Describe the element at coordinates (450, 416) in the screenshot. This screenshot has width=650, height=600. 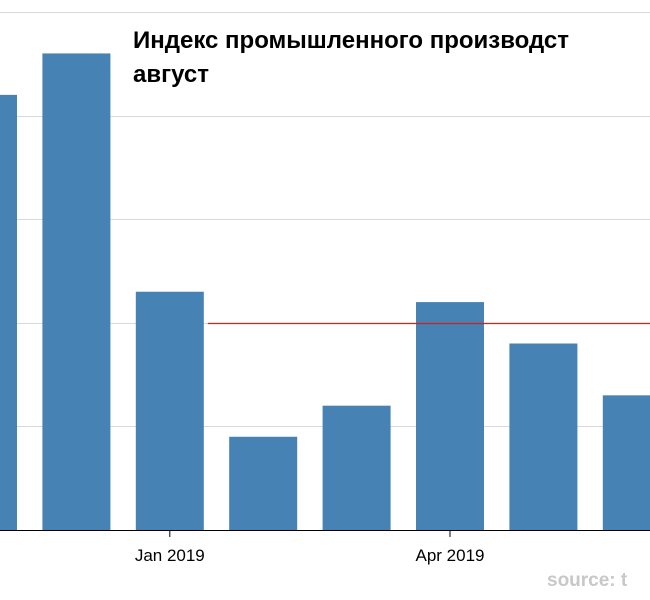
I see `bar-apr-2019` at that location.